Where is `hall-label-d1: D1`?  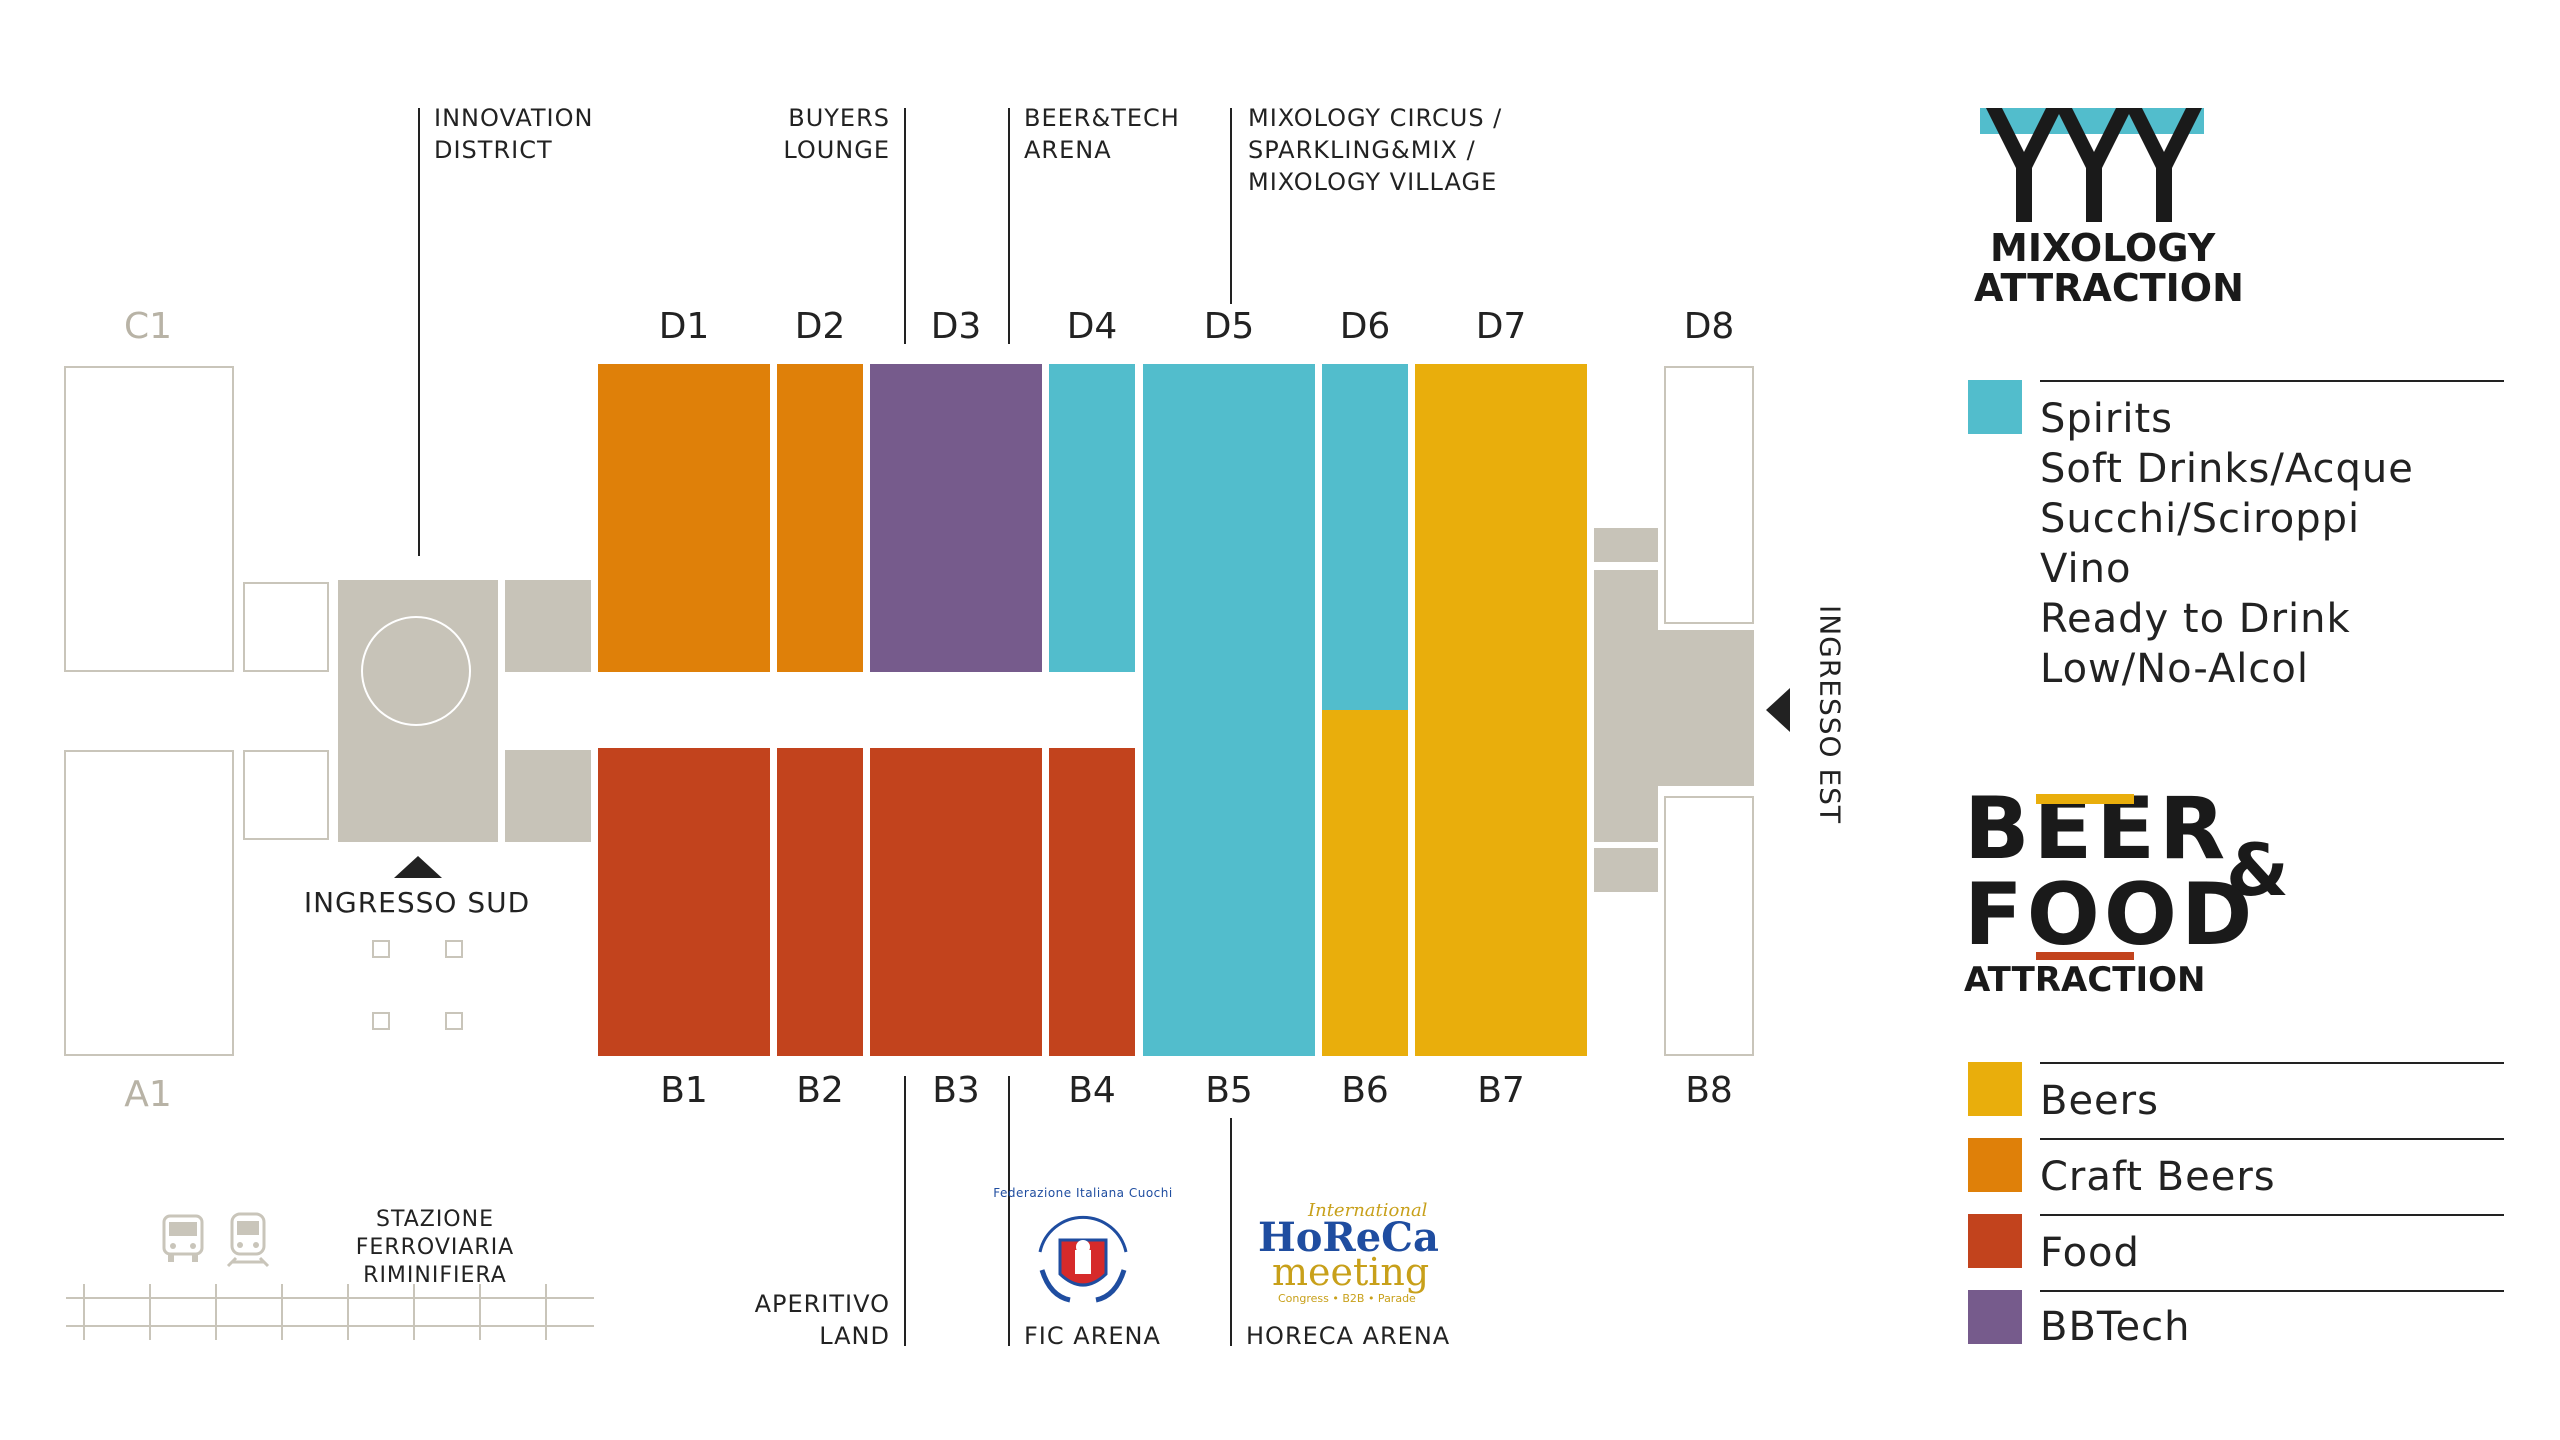
hall-label-d1: D1 is located at coordinates (684, 326).